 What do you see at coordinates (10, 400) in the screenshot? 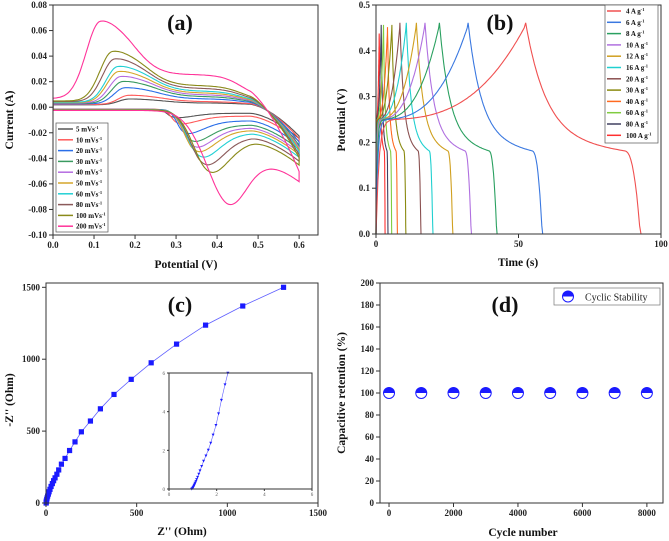
I see `panel-c-ylabel: -Z'' (Ohm)` at bounding box center [10, 400].